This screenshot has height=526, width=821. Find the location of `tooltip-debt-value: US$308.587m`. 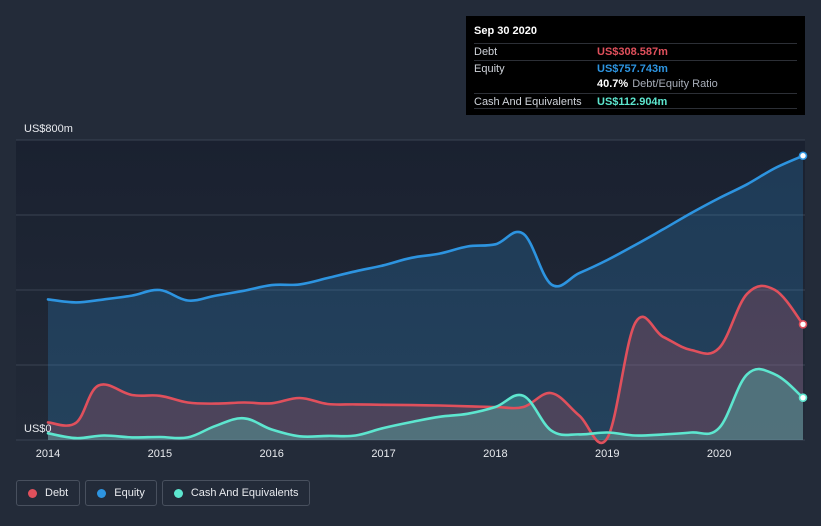

tooltip-debt-value: US$308.587m is located at coordinates (632, 52).